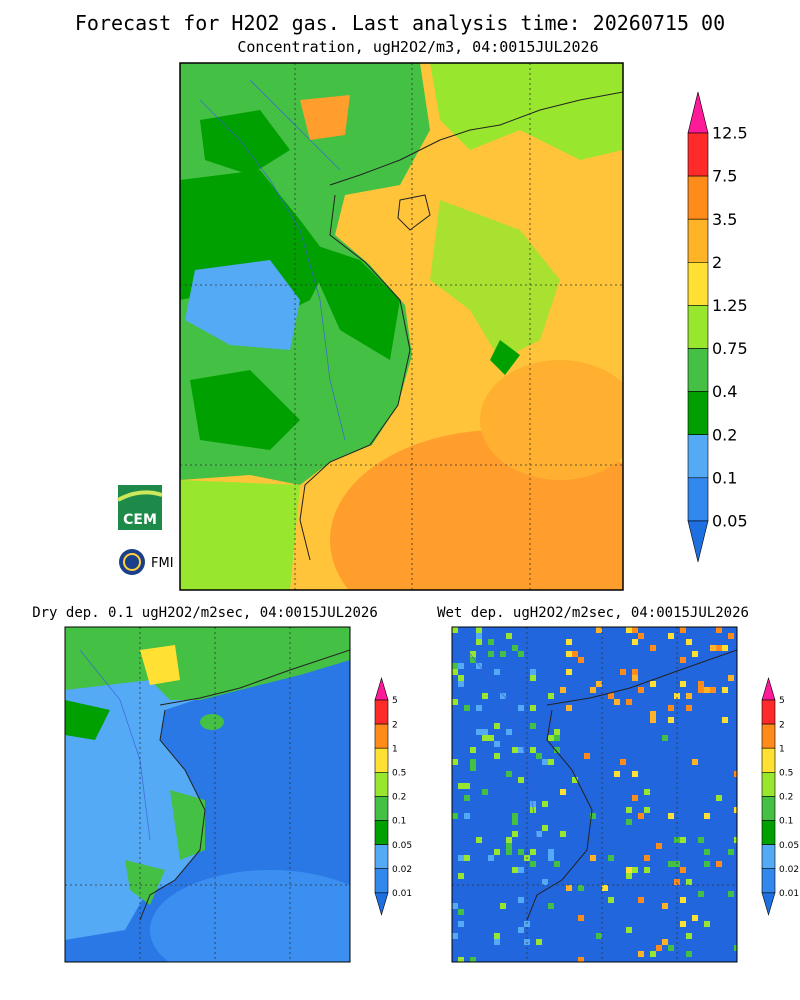  Describe the element at coordinates (399, 773) in the screenshot. I see `colorbar-label: 0.5` at that location.